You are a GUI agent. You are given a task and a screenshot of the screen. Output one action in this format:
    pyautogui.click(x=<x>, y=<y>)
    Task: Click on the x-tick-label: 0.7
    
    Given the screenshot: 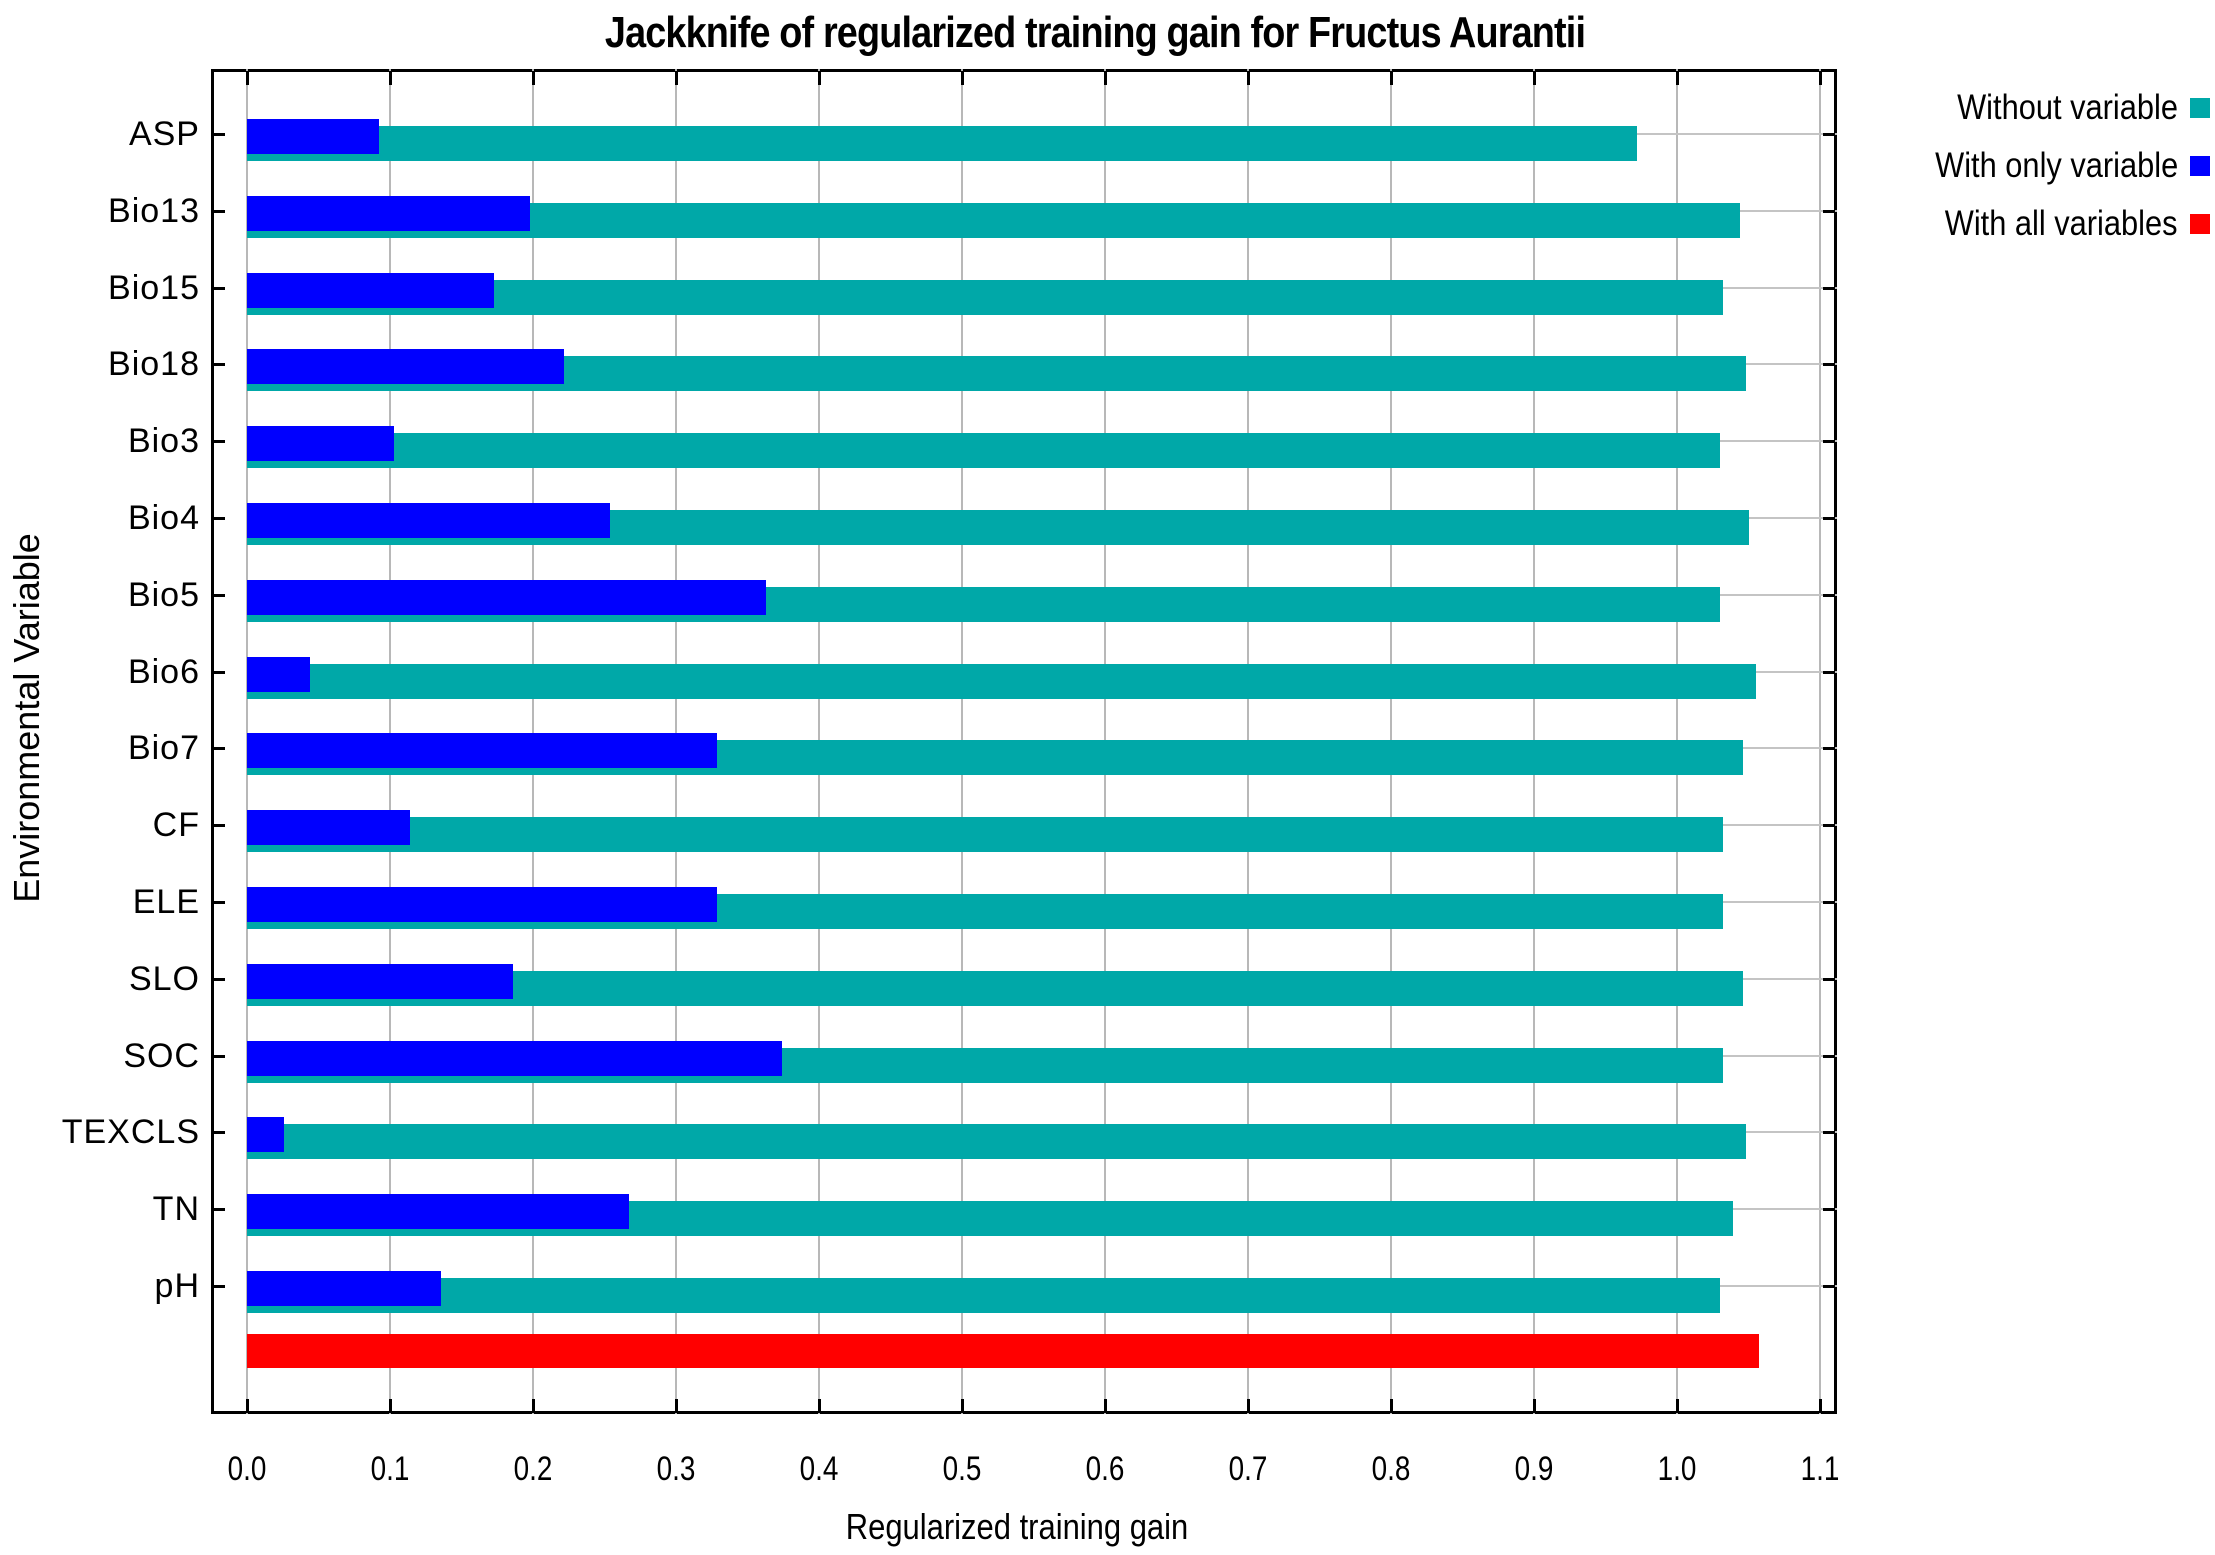 What is the action you would take?
    pyautogui.click(x=1248, y=1469)
    